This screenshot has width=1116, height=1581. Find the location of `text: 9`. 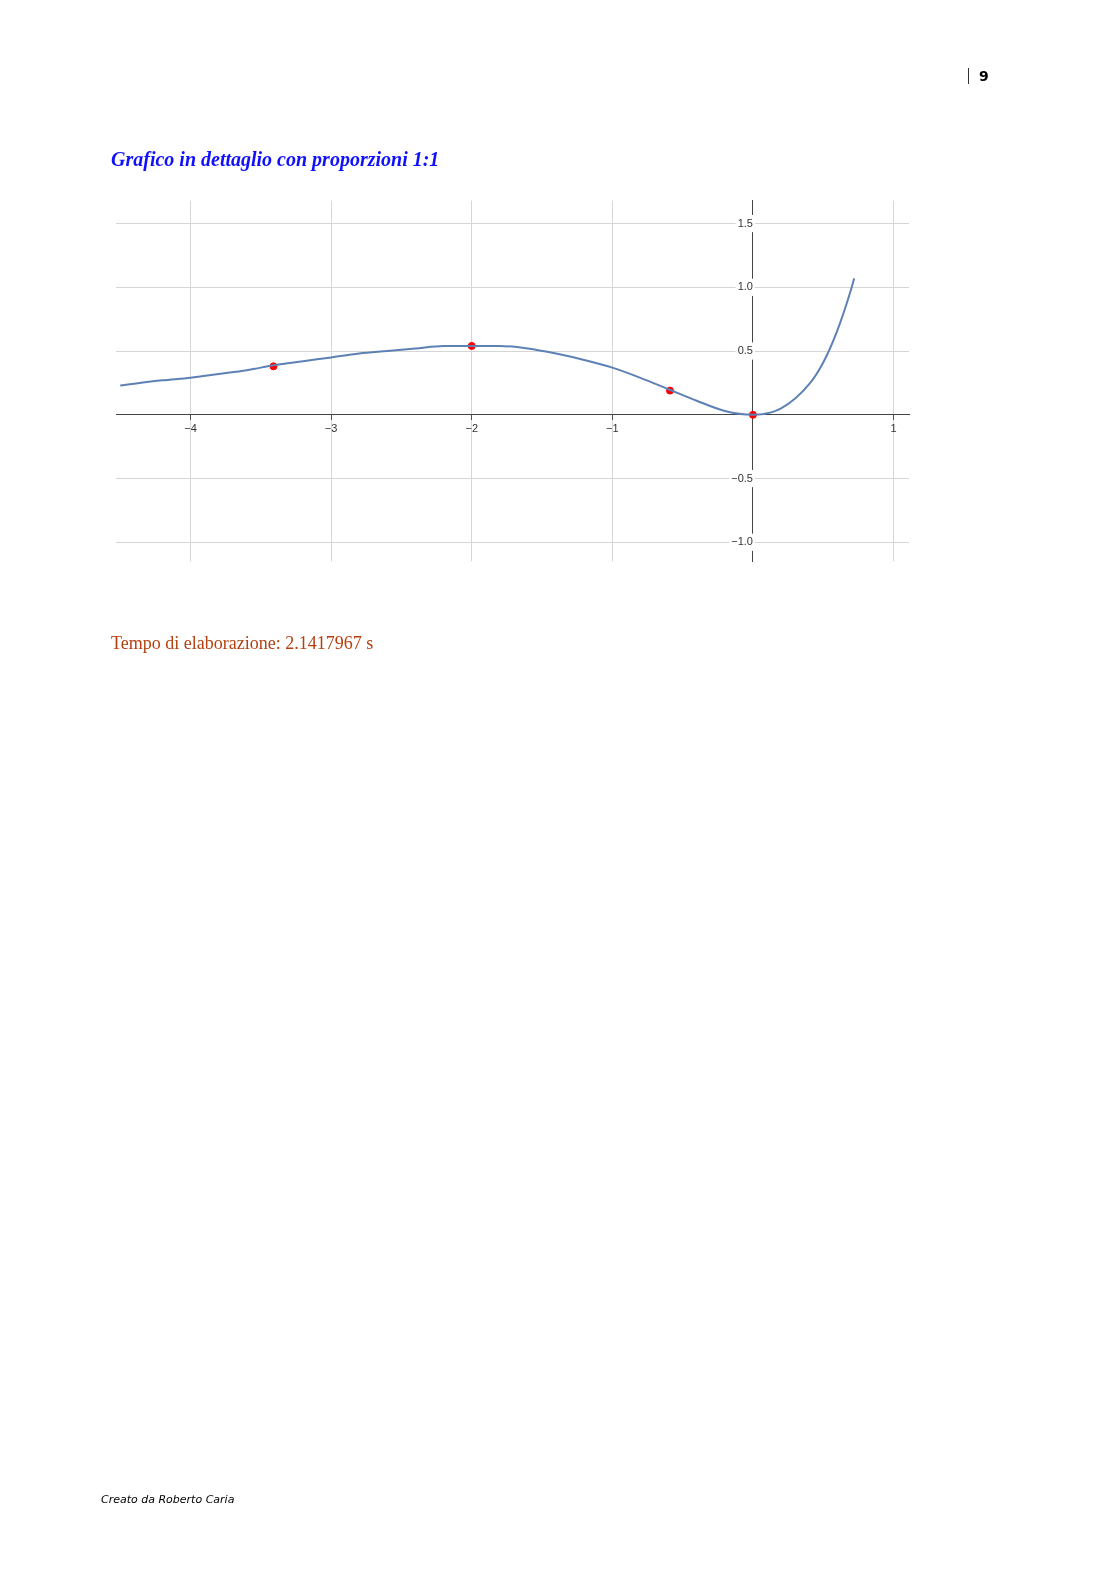

text: 9 is located at coordinates (978, 76).